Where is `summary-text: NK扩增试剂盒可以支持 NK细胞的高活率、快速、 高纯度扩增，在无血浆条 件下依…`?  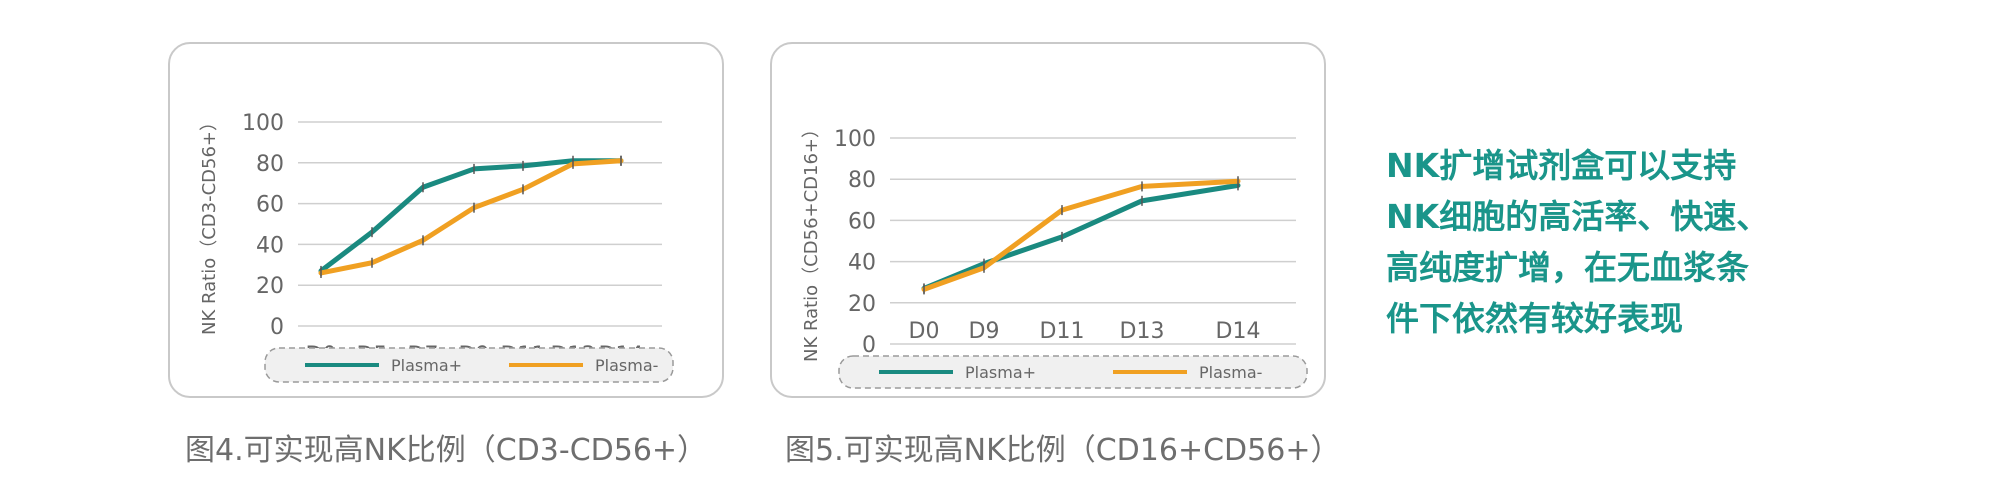
summary-text: NK扩增试剂盒可以支持 NK细胞的高活率、快速、 高纯度扩增，在无血浆条 件下依… is located at coordinates (1596, 242).